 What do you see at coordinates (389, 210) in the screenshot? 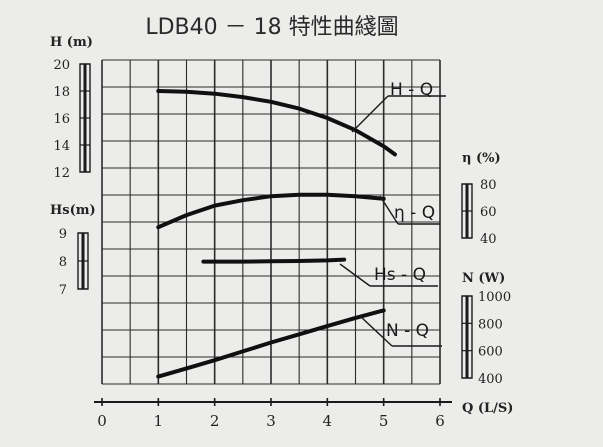
I see `label-leader-eta` at bounding box center [389, 210].